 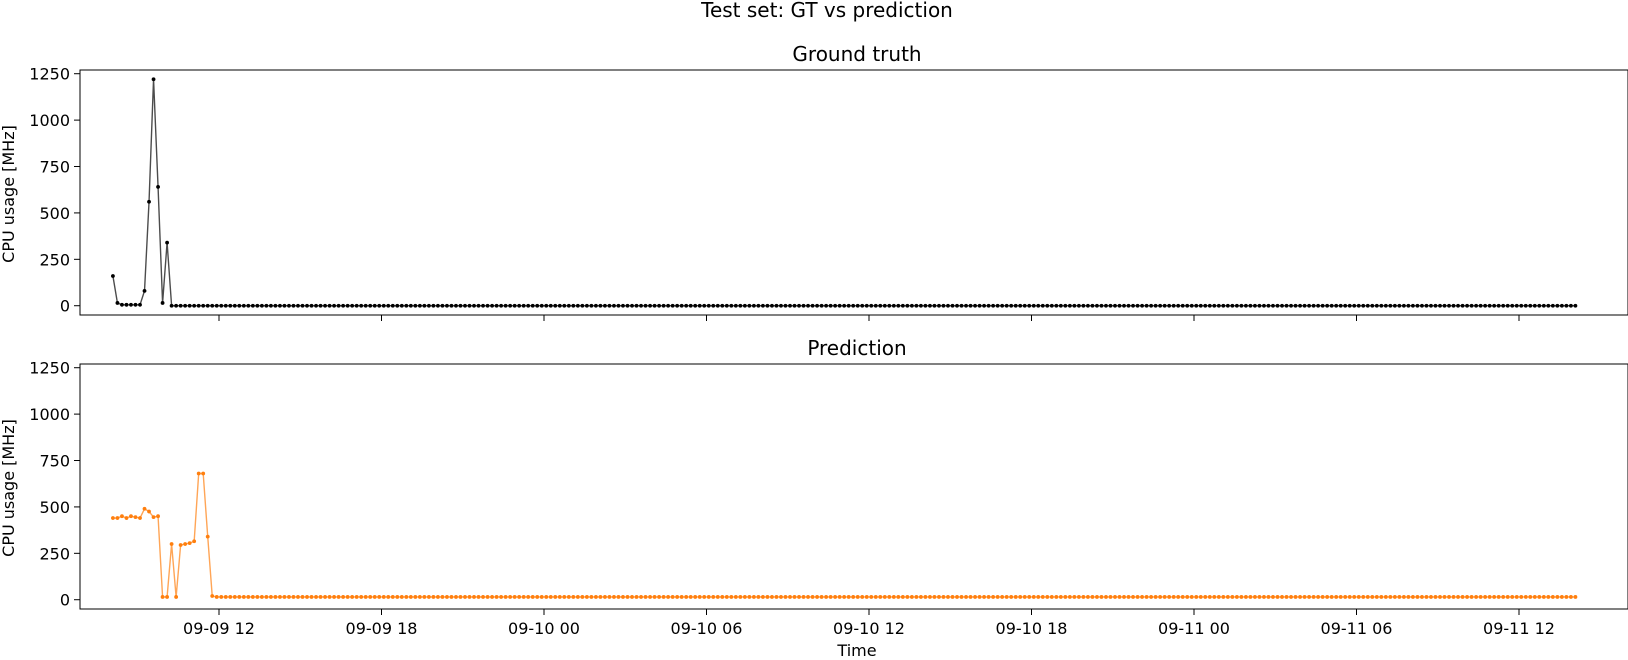 What do you see at coordinates (856, 54) in the screenshot?
I see `ground-truth-title: Ground truth` at bounding box center [856, 54].